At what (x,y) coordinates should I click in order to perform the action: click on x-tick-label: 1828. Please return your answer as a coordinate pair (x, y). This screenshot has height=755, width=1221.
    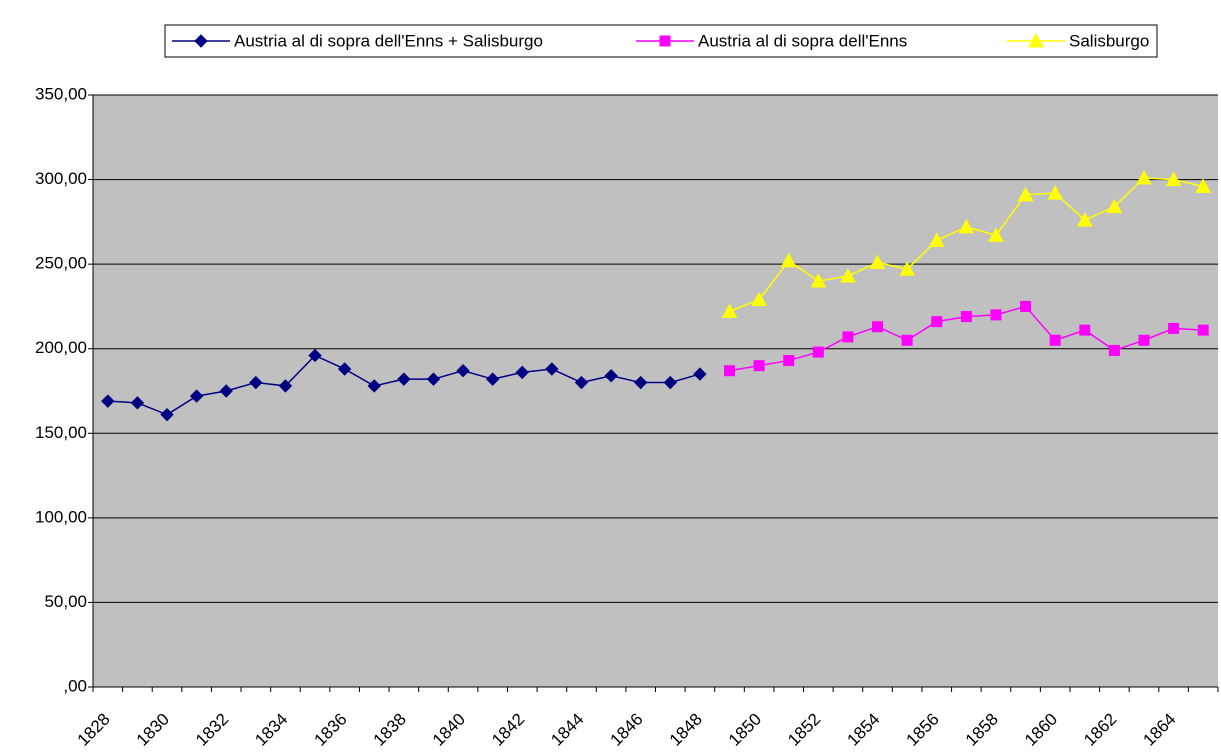
    Looking at the image, I should click on (94, 730).